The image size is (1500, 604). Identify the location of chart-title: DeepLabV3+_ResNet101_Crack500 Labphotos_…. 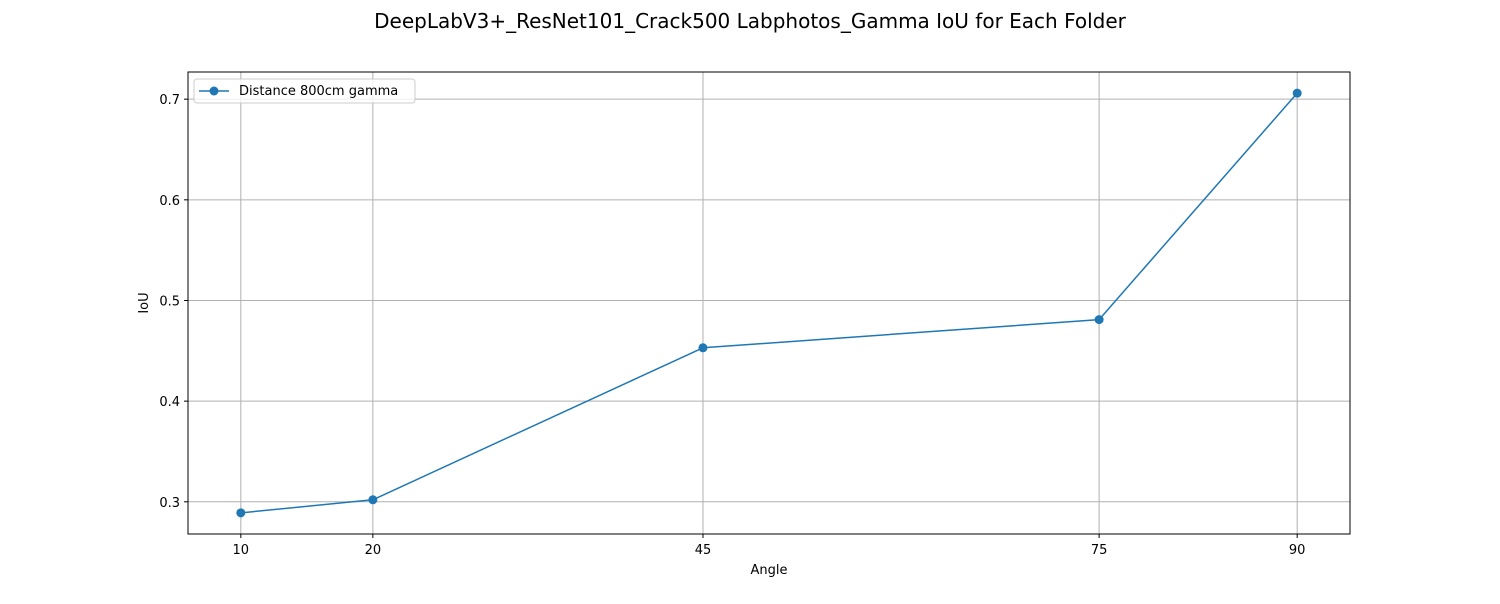
(750, 21).